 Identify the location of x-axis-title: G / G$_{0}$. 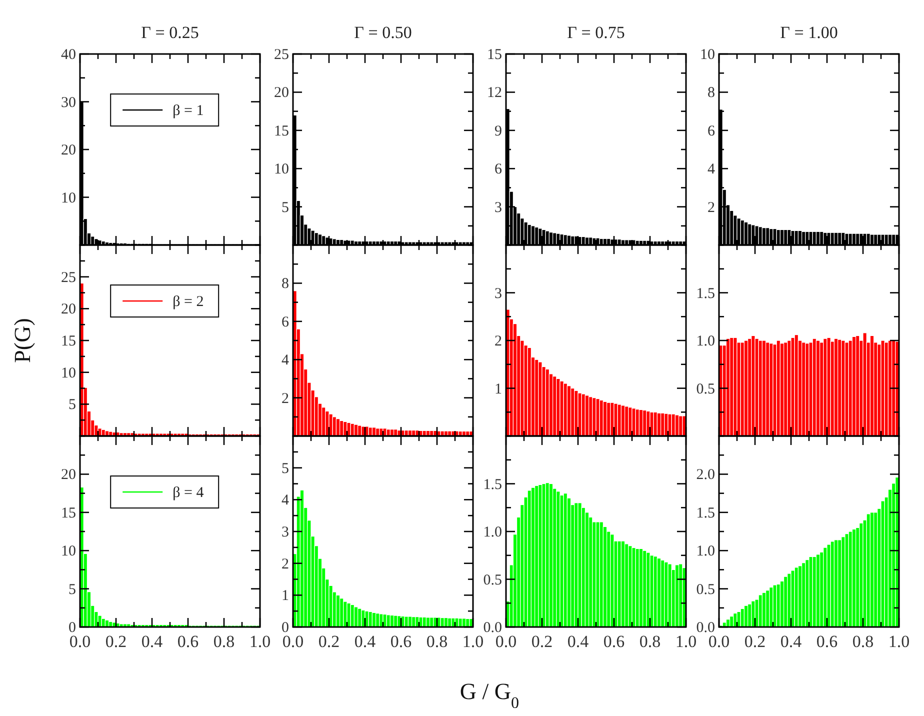
(490, 695).